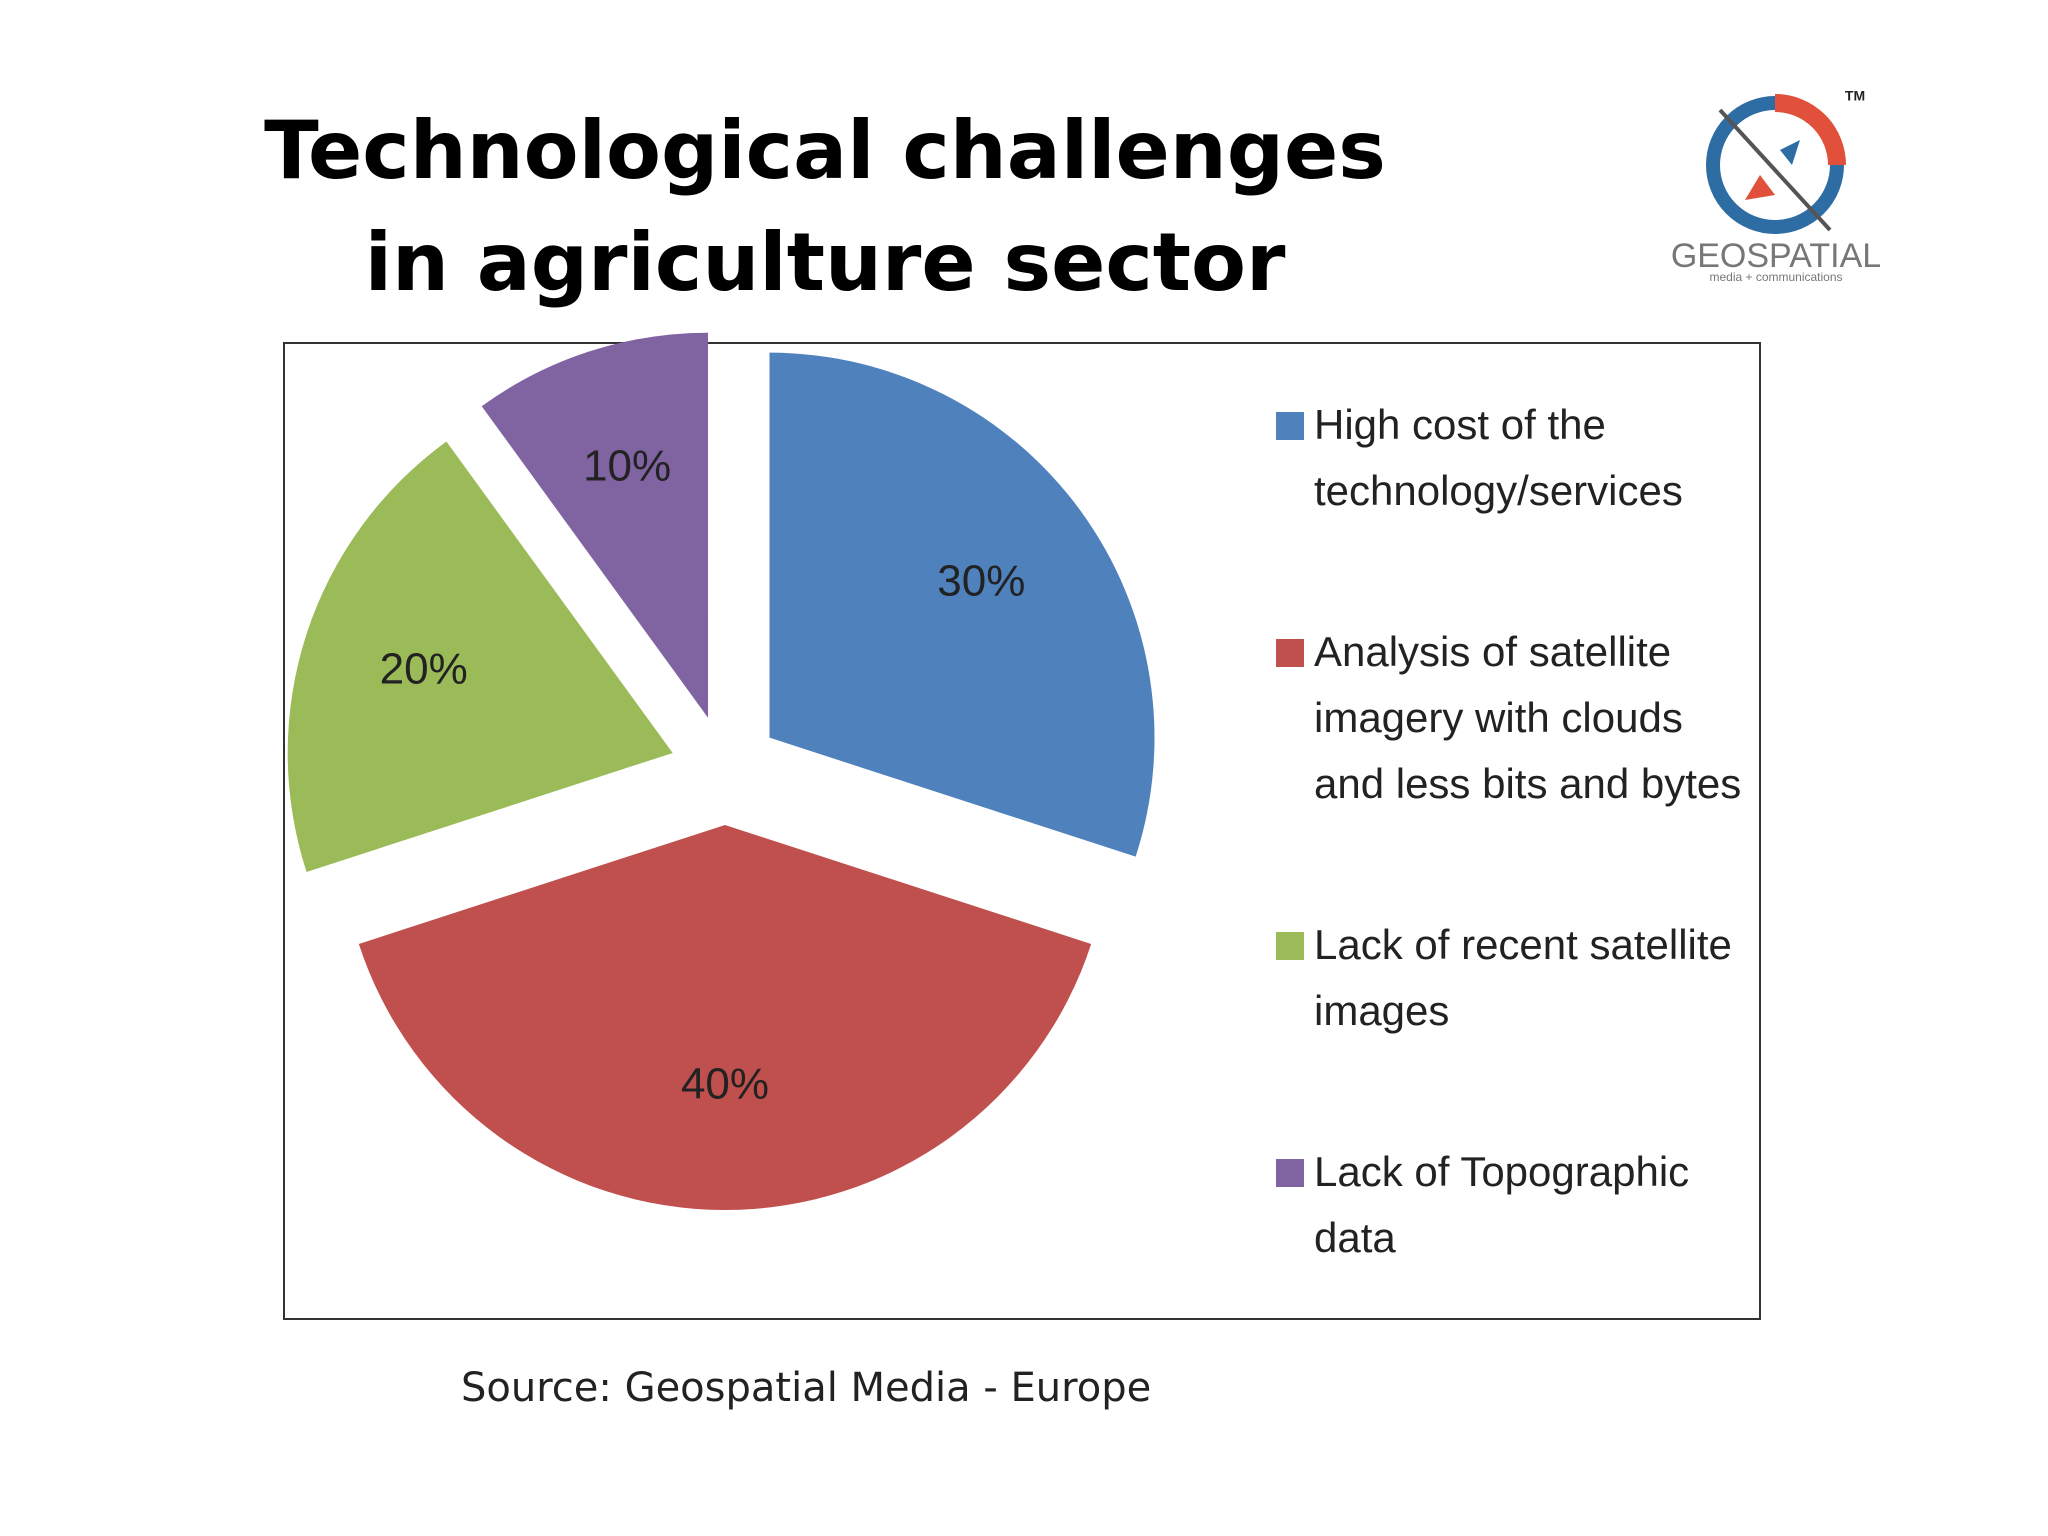 The image size is (2048, 1536). I want to click on legend-label: Lack of Topographic data, so click(1502, 1204).